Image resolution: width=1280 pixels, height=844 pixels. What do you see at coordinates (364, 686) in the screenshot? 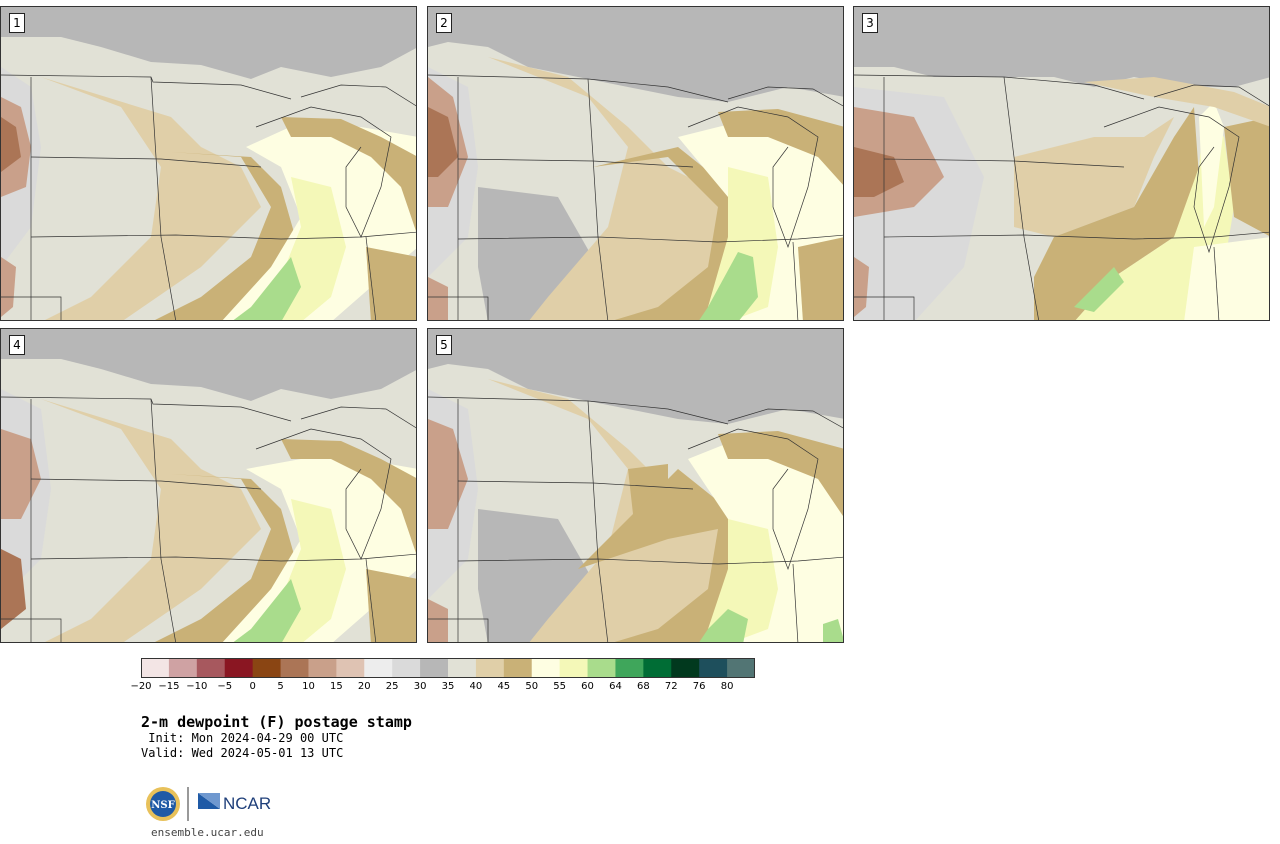
I see `colorbar-tick-label: 20` at bounding box center [364, 686].